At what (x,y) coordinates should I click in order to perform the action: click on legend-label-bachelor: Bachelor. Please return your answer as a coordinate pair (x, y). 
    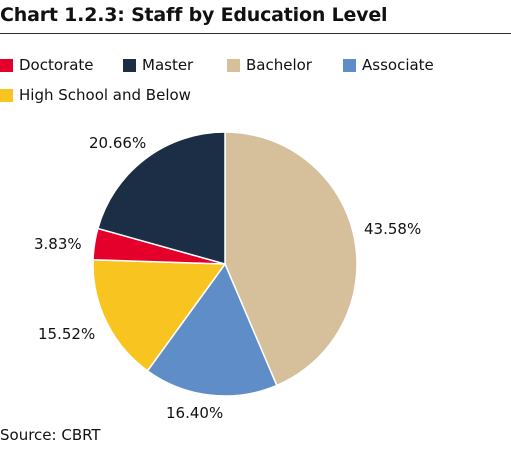
    Looking at the image, I should click on (279, 65).